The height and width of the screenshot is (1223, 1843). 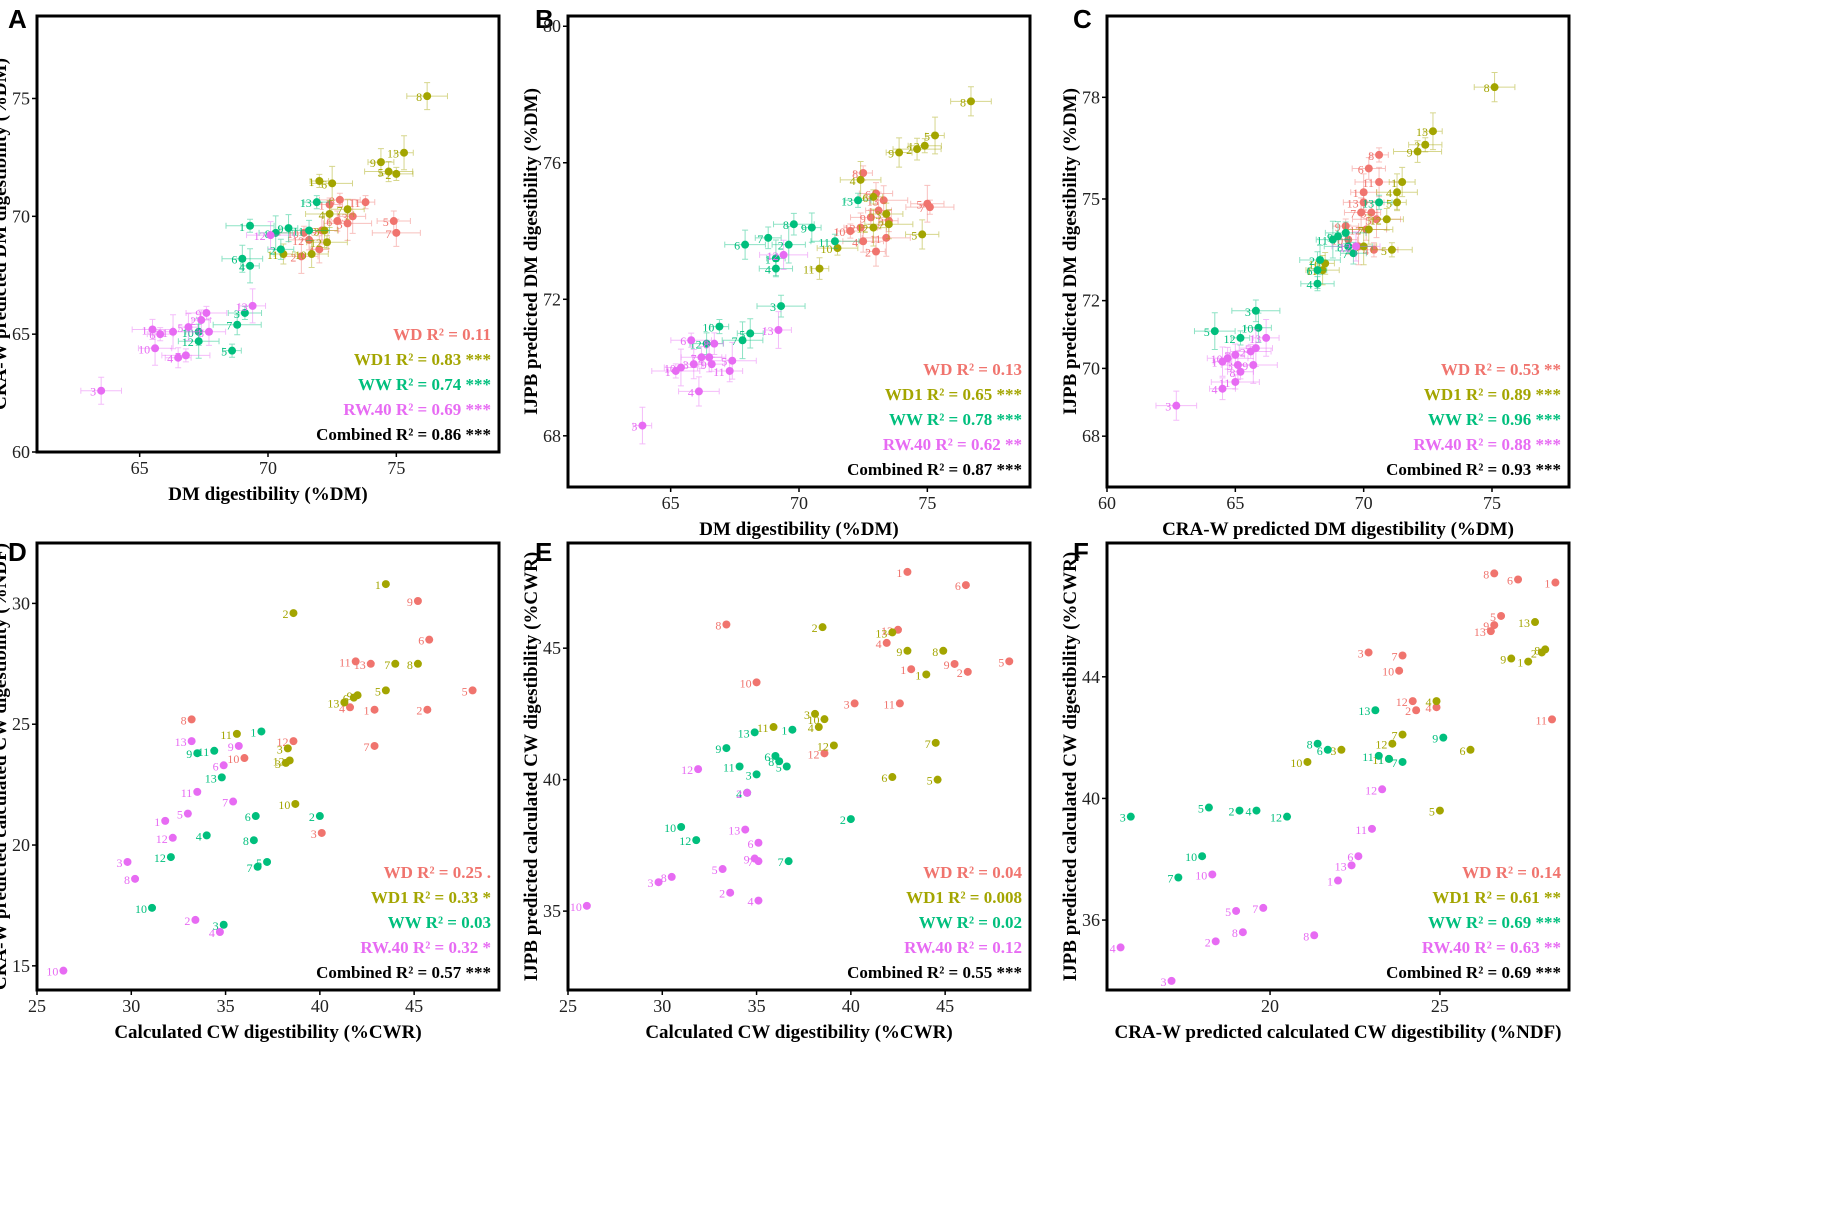 I want to click on point-label: 13, so click(x=847, y=201).